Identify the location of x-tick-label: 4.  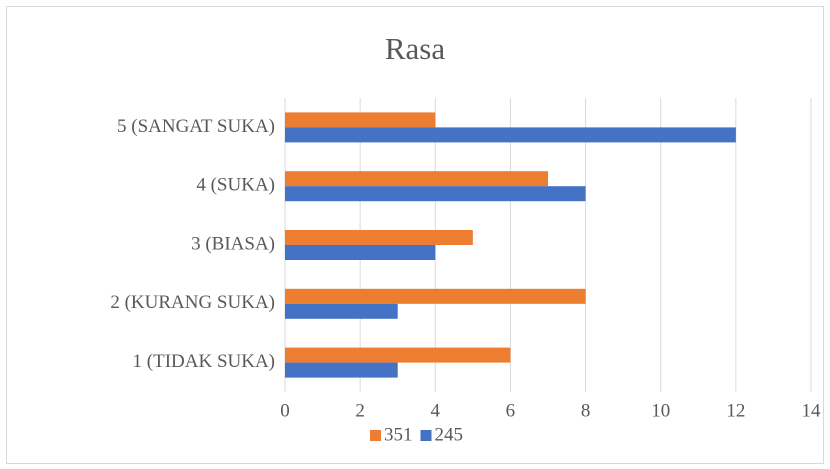
(436, 410).